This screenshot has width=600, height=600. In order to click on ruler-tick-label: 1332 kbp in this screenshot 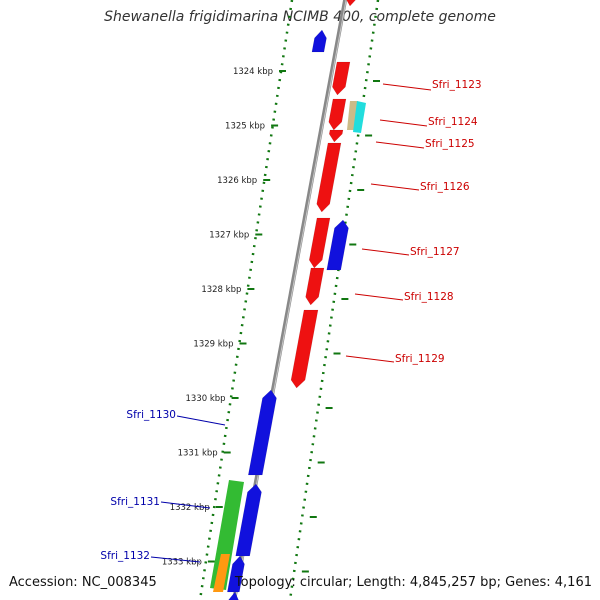, I will do `click(190, 508)`.